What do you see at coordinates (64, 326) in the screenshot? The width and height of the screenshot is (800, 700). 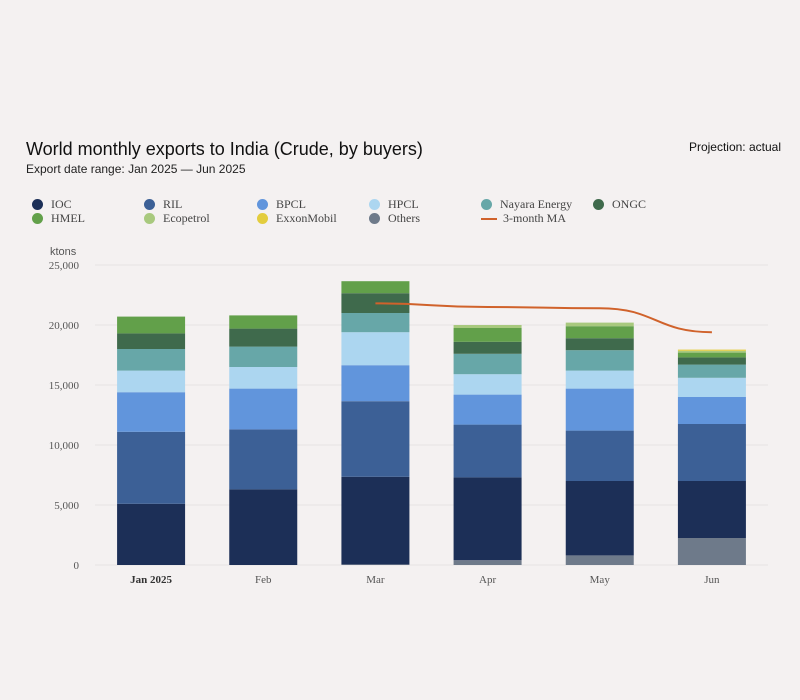 I see `y-tick-label: 20,000` at bounding box center [64, 326].